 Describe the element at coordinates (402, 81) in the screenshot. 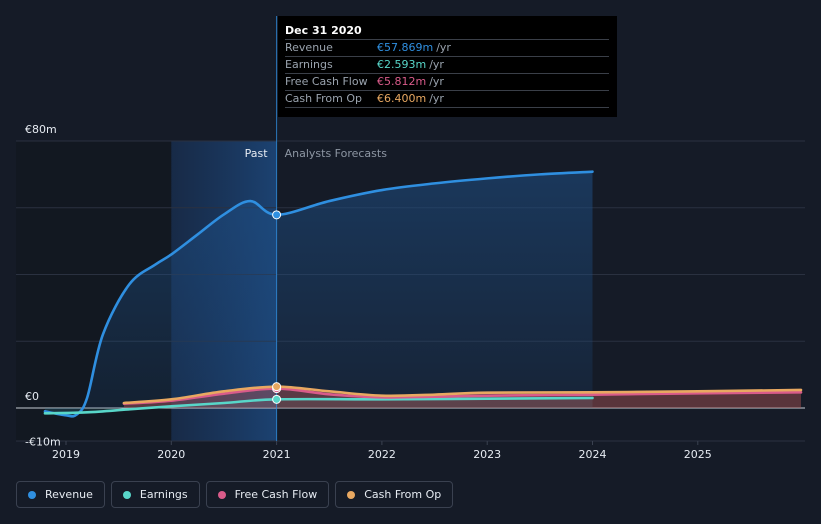

I see `tooltip-value: €5.812m` at that location.